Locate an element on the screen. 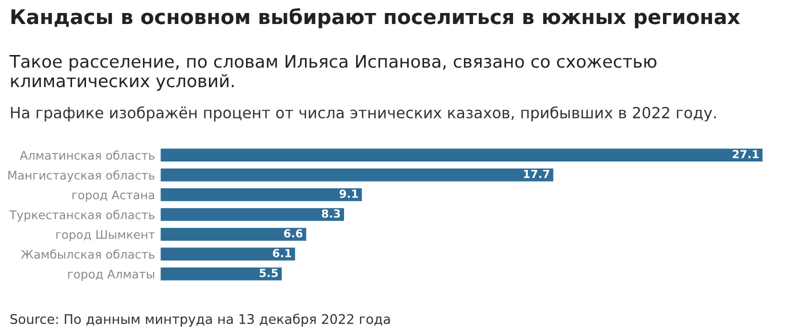  data-label: 6.1 is located at coordinates (282, 253).